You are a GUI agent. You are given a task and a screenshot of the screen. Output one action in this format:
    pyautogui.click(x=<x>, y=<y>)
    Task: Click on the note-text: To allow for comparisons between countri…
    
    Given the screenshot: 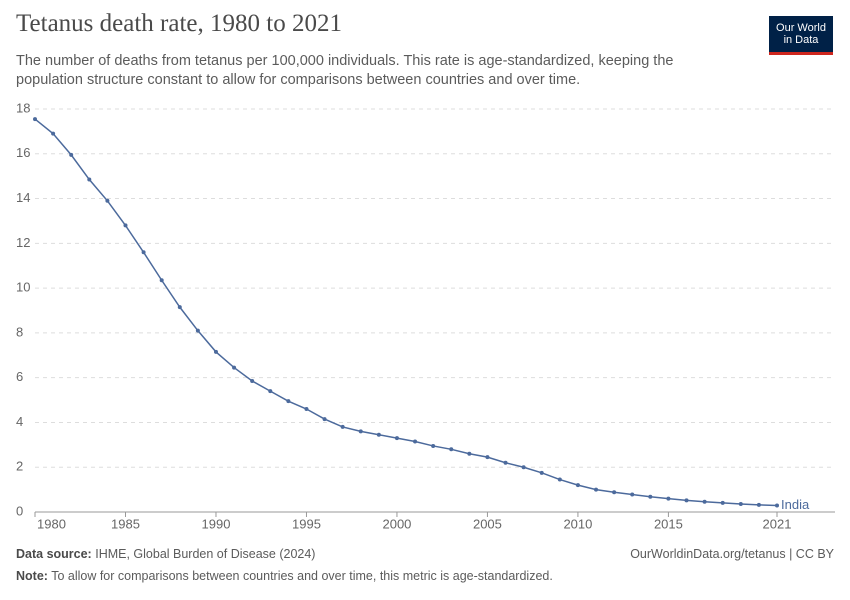 What is the action you would take?
    pyautogui.click(x=302, y=576)
    